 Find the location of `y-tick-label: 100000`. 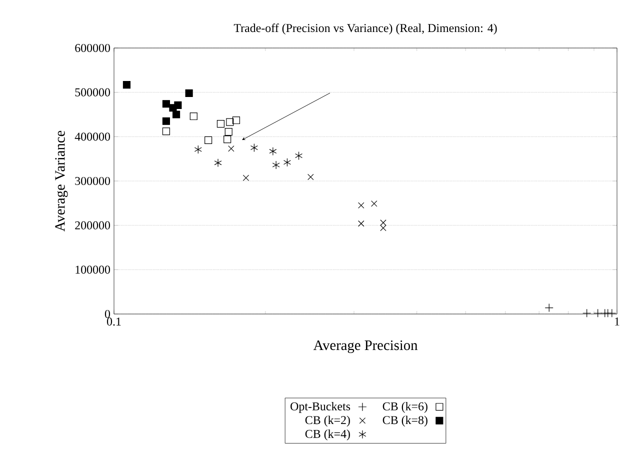

y-tick-label: 100000 is located at coordinates (93, 270).